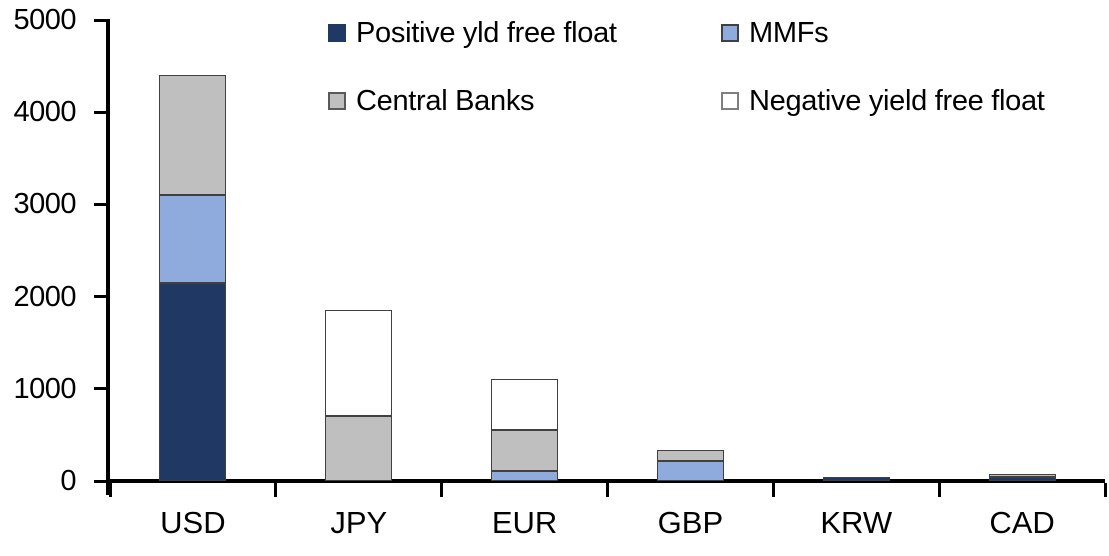  What do you see at coordinates (445, 101) in the screenshot?
I see `legend-label: Central Banks` at bounding box center [445, 101].